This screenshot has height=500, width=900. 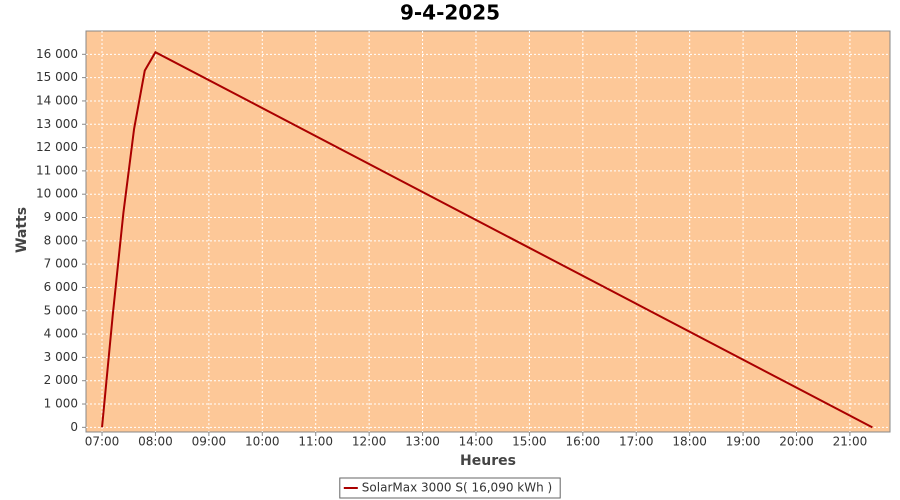 I want to click on y-tick-label: 14 000, so click(x=57, y=100).